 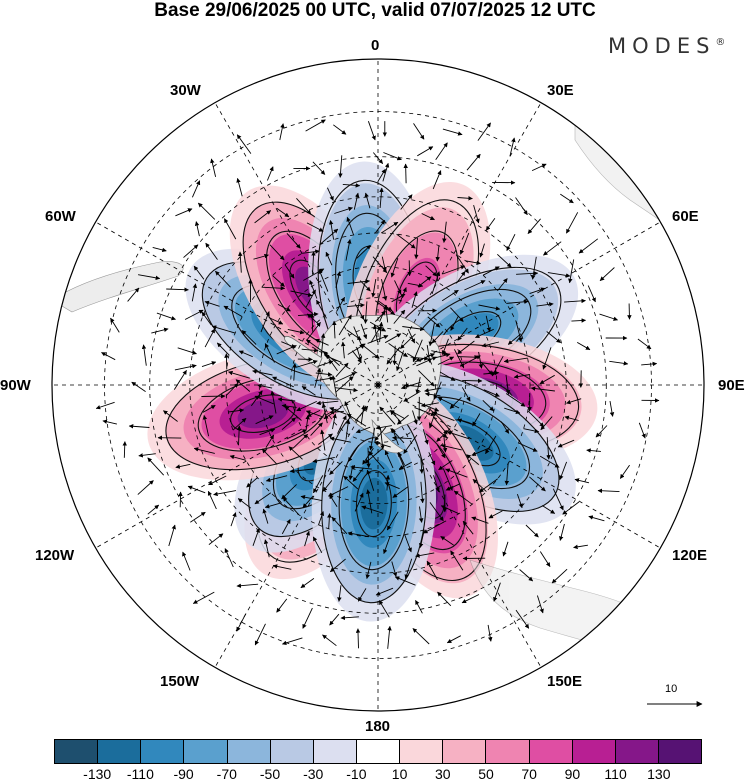 I want to click on lon-label-180: 180, so click(x=378, y=726).